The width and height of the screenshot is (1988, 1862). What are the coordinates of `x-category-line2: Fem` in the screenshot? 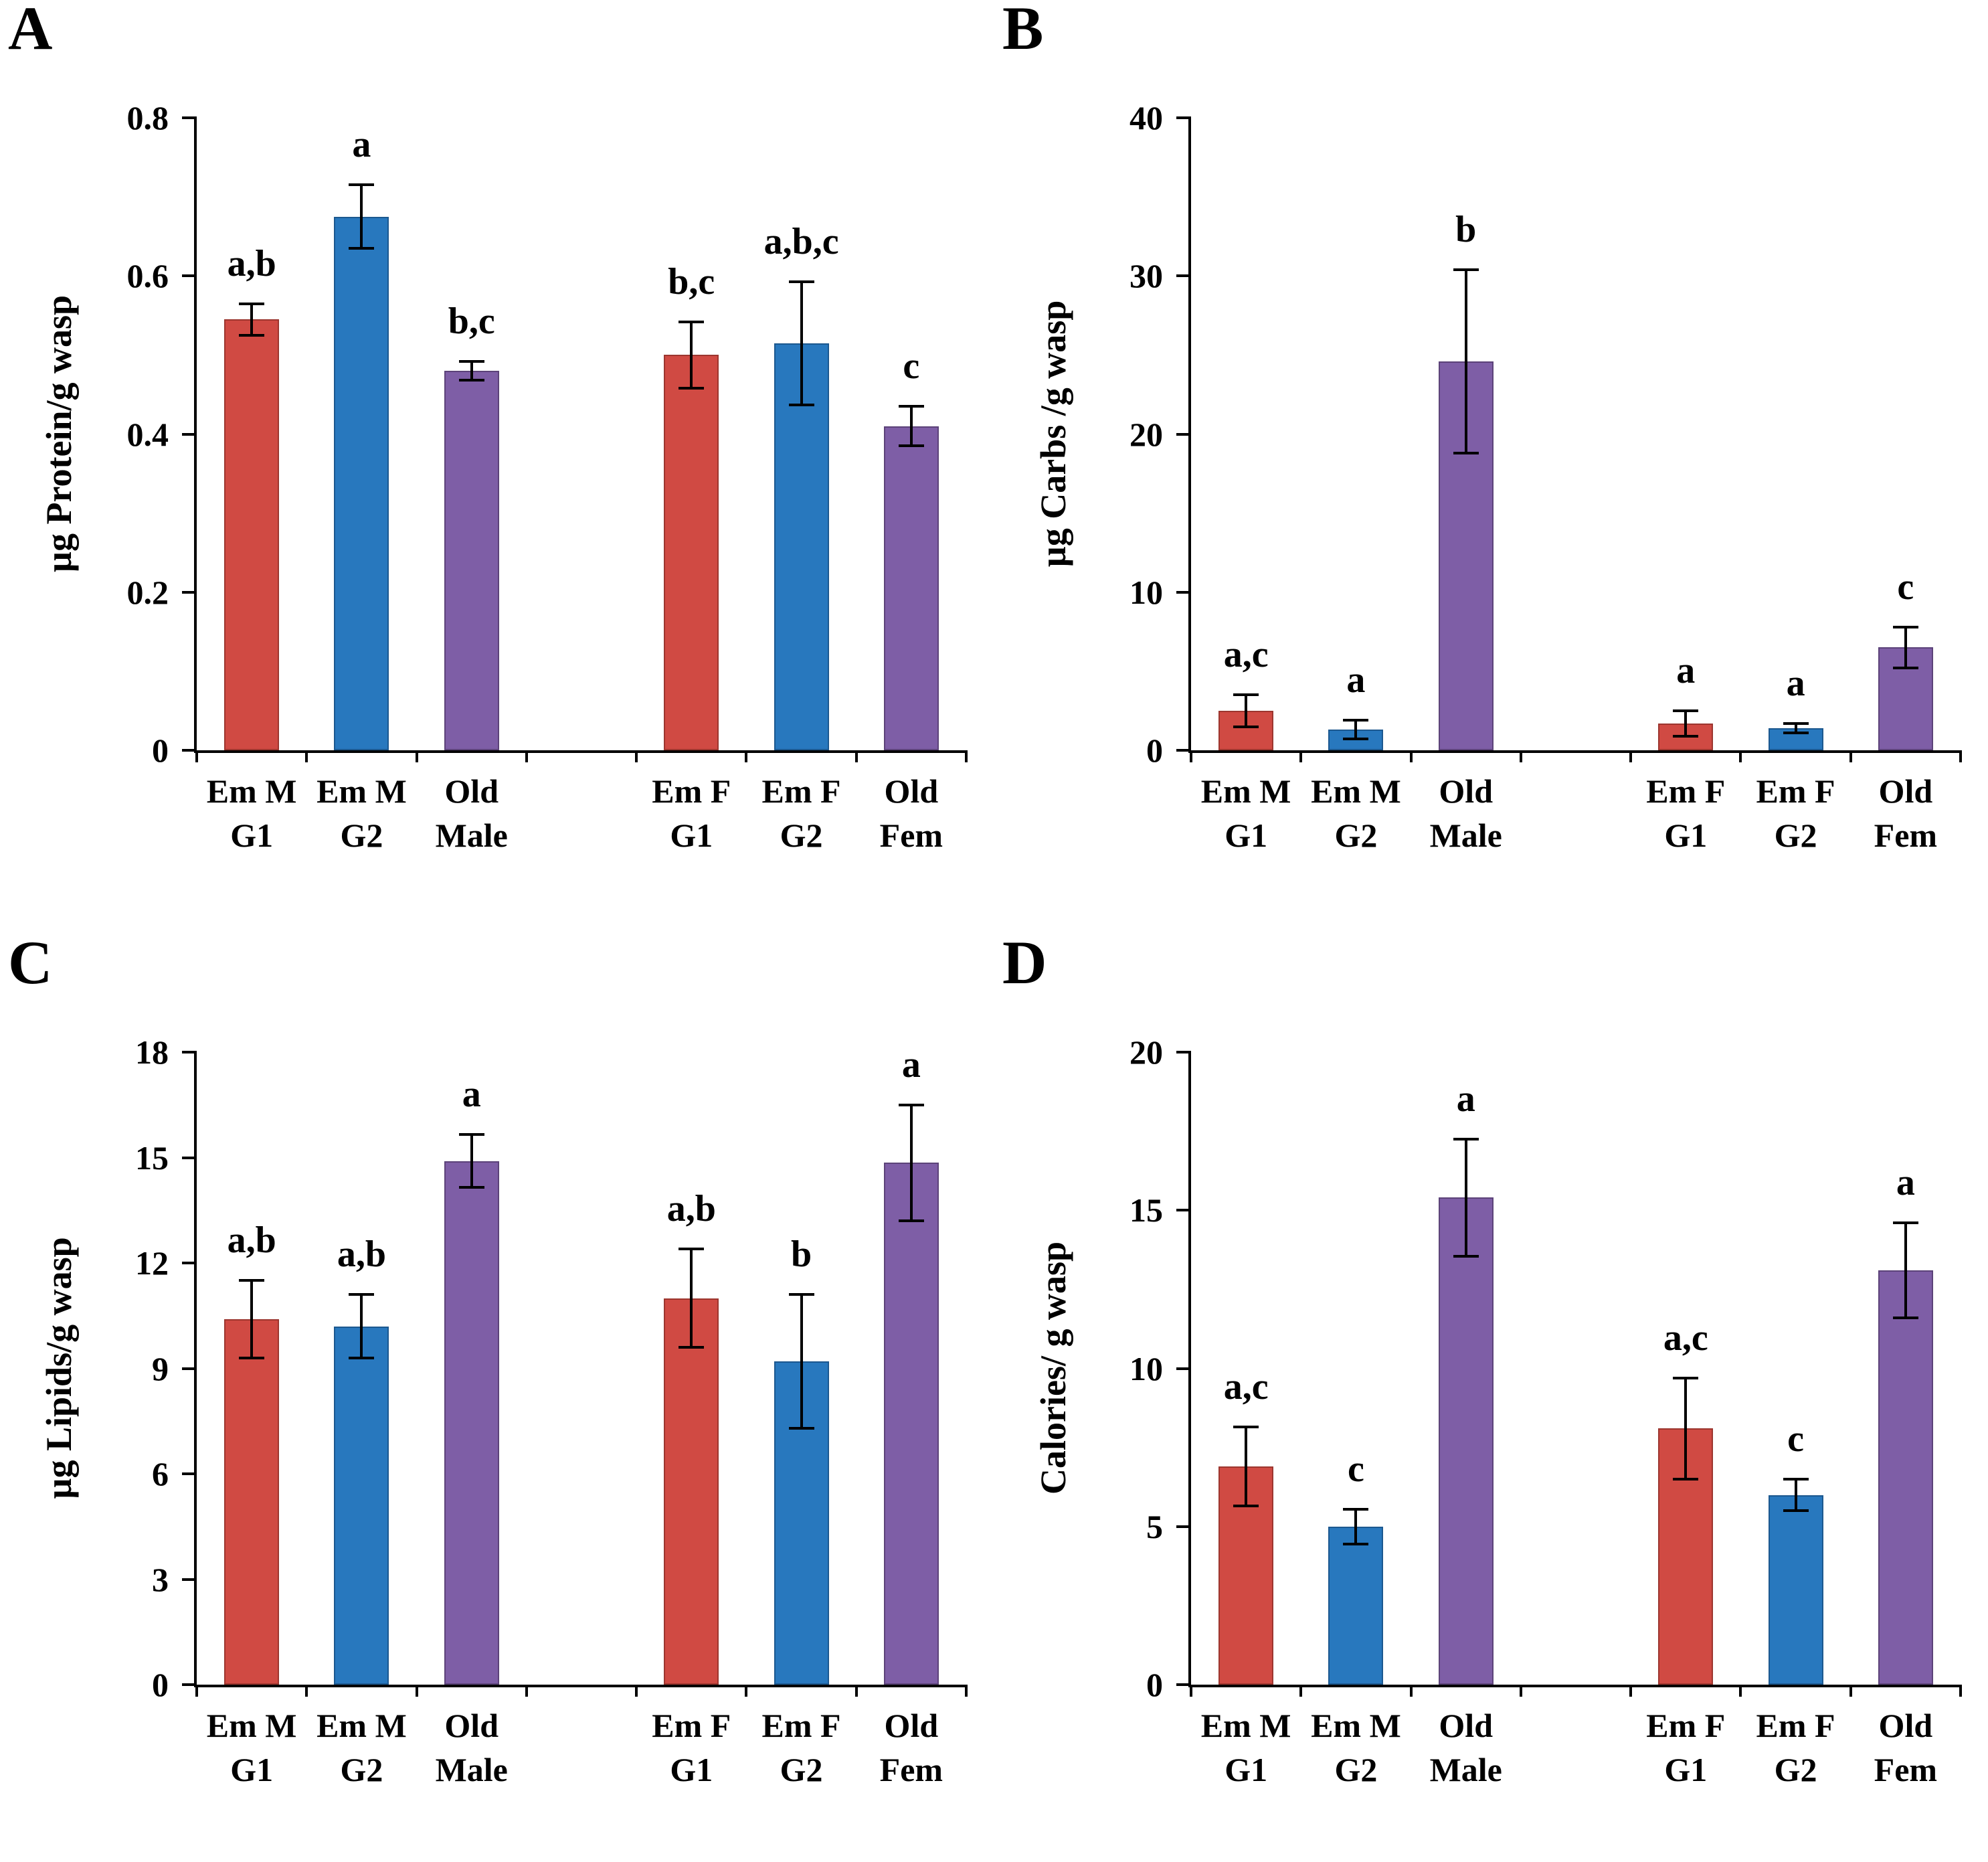 It's located at (911, 835).